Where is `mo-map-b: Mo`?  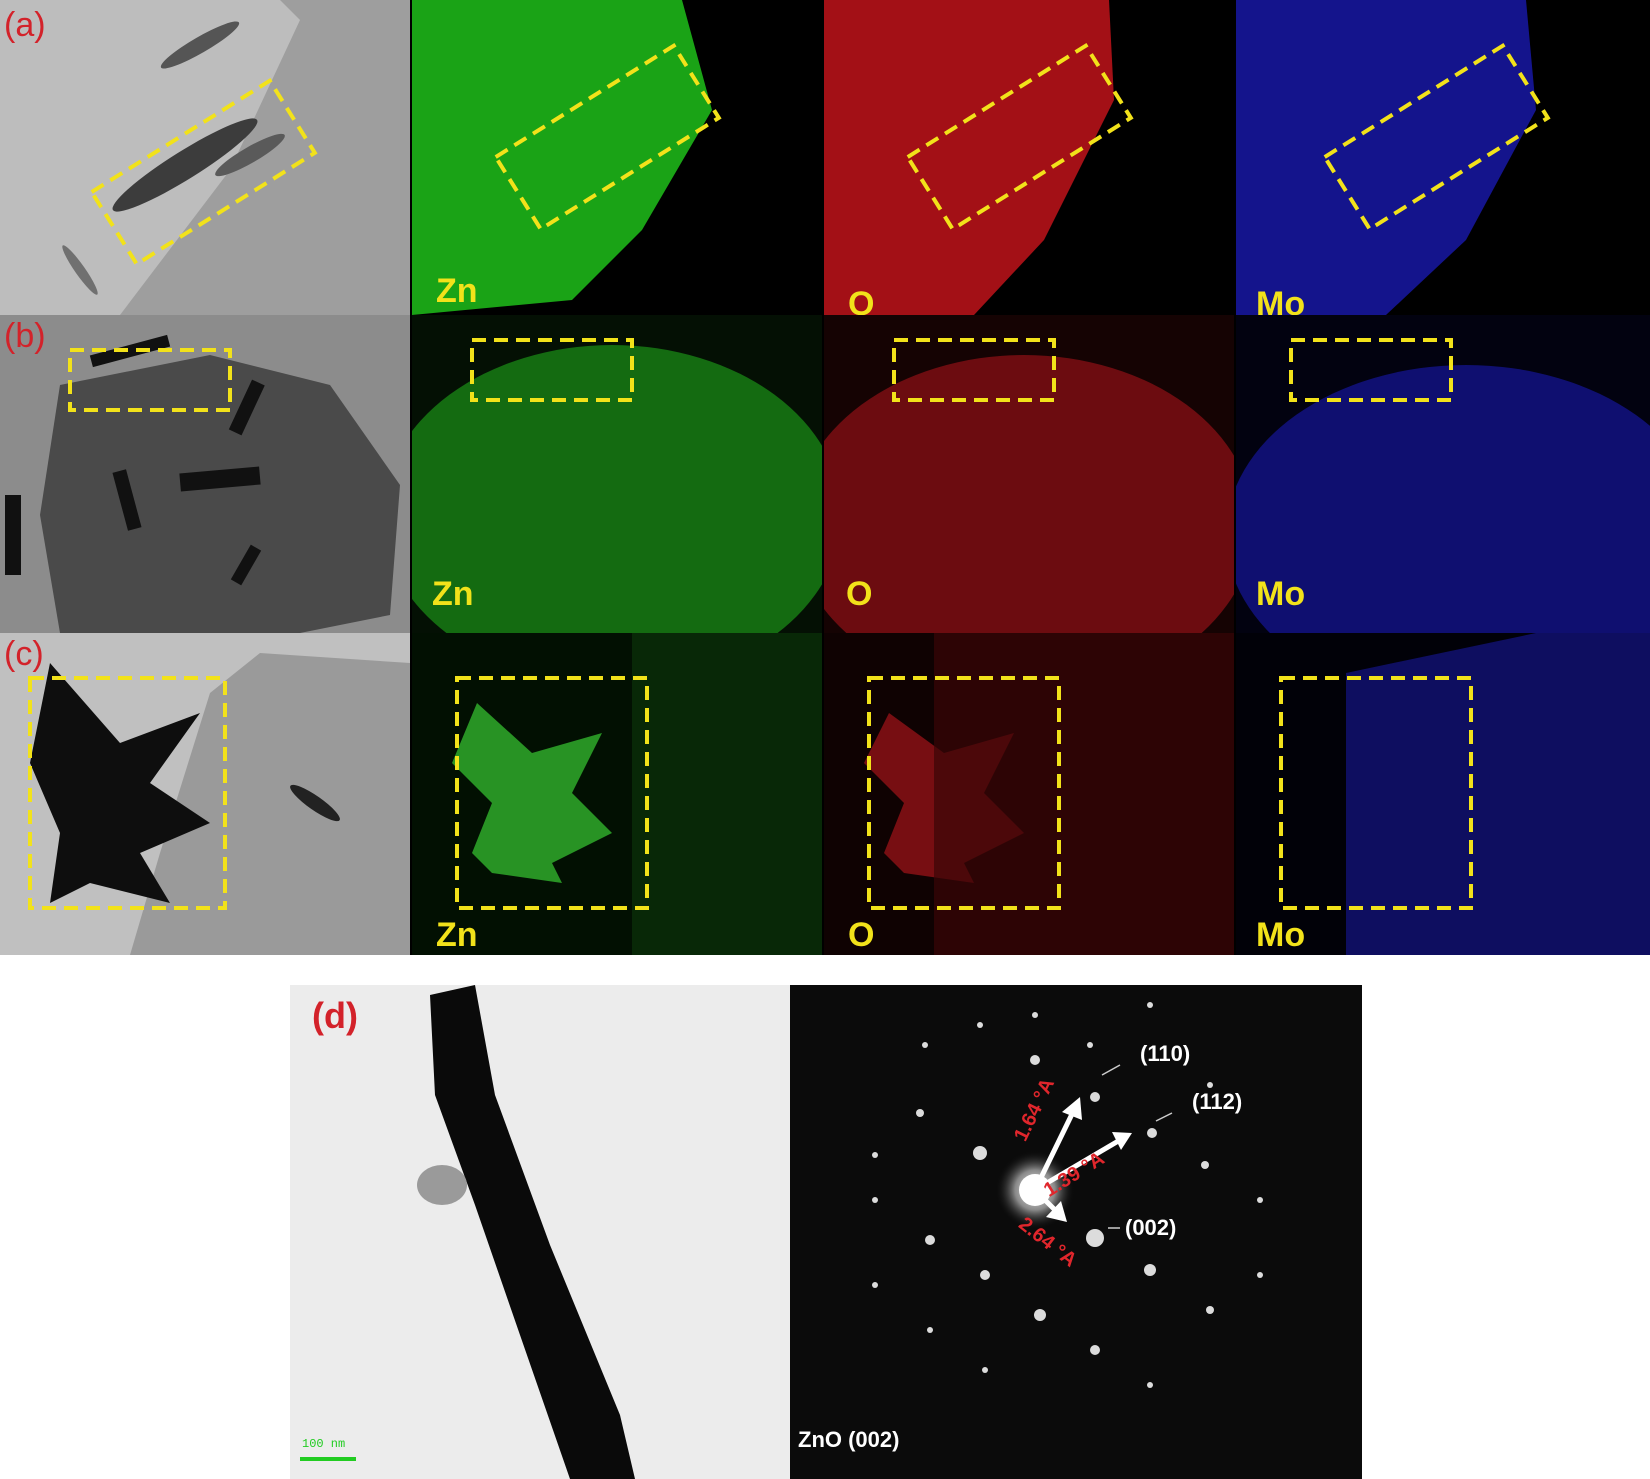
mo-map-b: Mo is located at coordinates (1443, 474).